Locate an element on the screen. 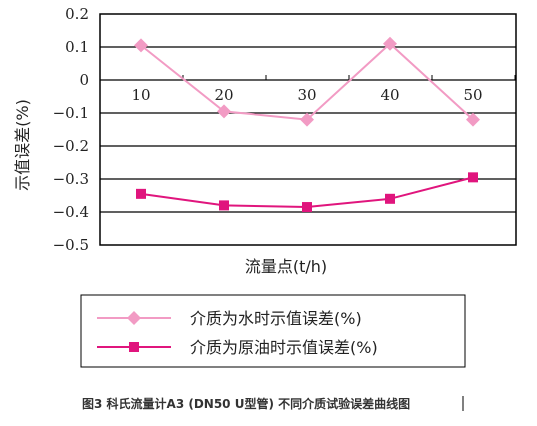 The width and height of the screenshot is (537, 426). y-tick-label: 0.2 is located at coordinates (77, 14).